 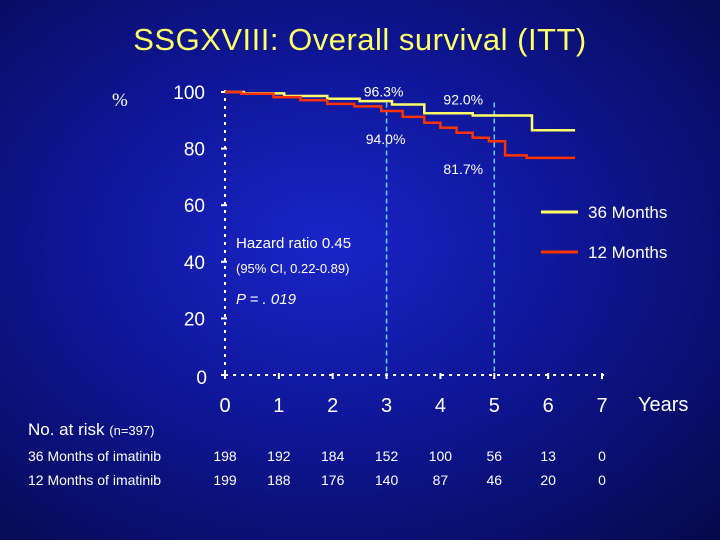 What do you see at coordinates (663, 405) in the screenshot?
I see `x-axis-label: Years` at bounding box center [663, 405].